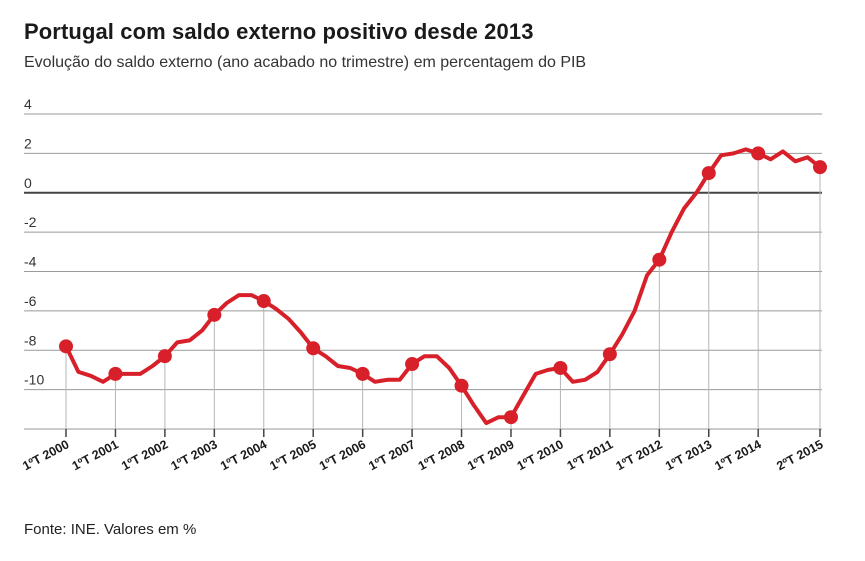 The width and height of the screenshot is (865, 561). What do you see at coordinates (441, 455) in the screenshot?
I see `x-tick-label: 1ºT 2008` at bounding box center [441, 455].